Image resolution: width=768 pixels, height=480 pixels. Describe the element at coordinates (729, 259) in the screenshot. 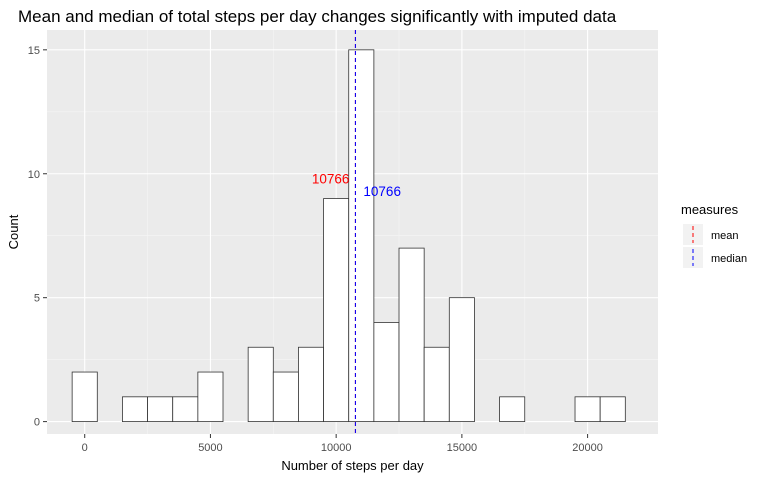

I see `legend-label-median: median` at that location.